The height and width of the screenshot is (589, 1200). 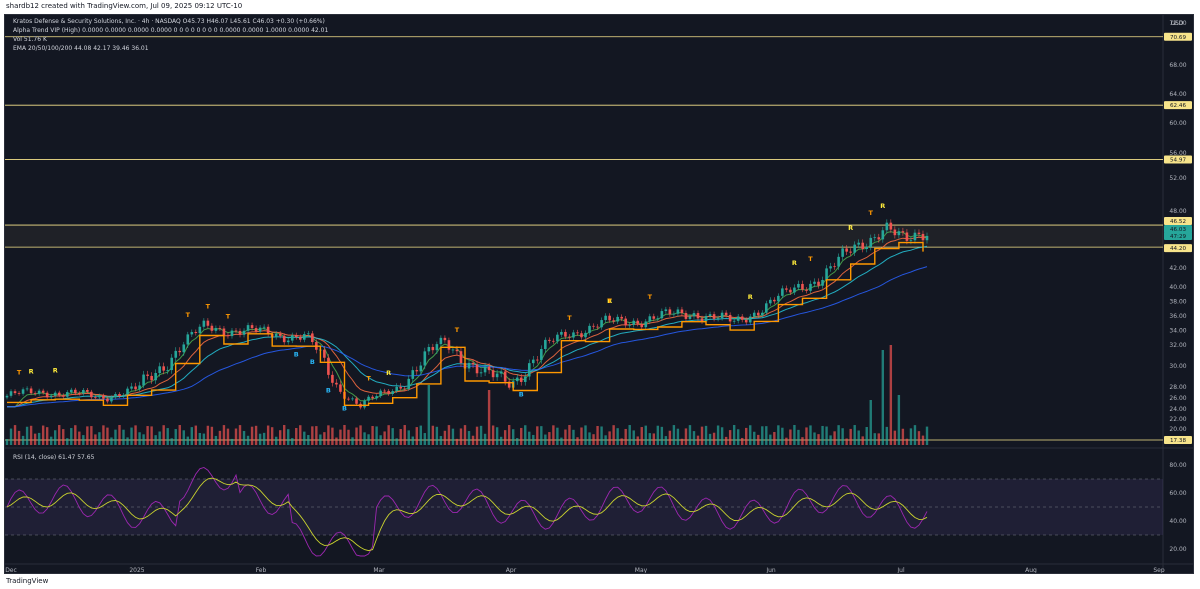 I want to click on time-tick-label: Sep, so click(x=1159, y=570).